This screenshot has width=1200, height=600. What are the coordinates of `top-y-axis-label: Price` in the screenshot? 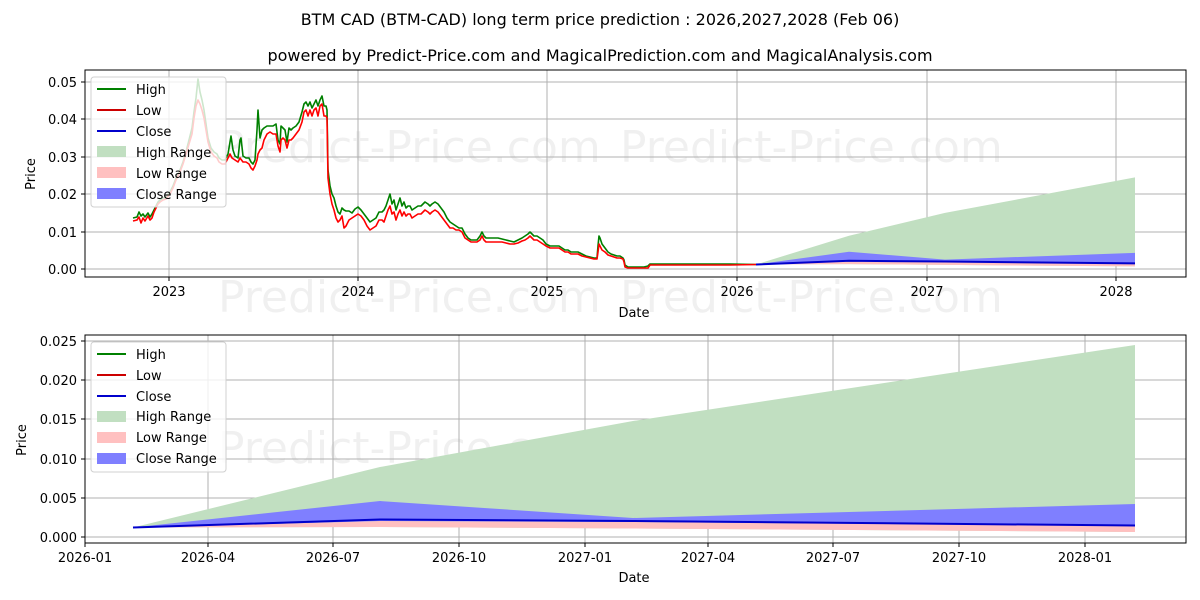 It's located at (31, 174).